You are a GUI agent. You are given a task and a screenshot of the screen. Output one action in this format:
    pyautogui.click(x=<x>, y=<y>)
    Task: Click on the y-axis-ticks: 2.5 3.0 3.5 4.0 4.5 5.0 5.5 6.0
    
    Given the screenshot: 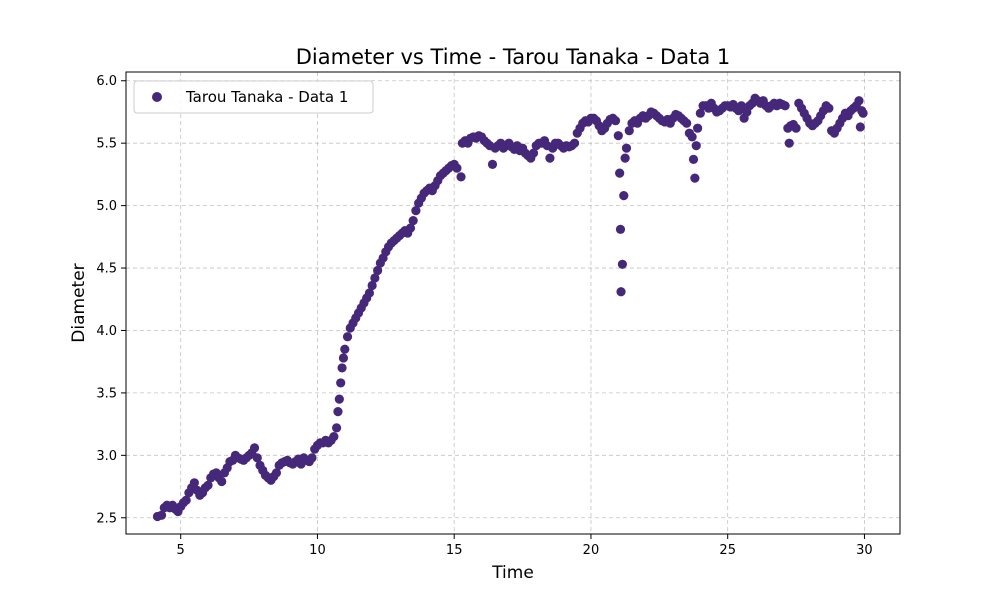 What is the action you would take?
    pyautogui.click(x=111, y=300)
    